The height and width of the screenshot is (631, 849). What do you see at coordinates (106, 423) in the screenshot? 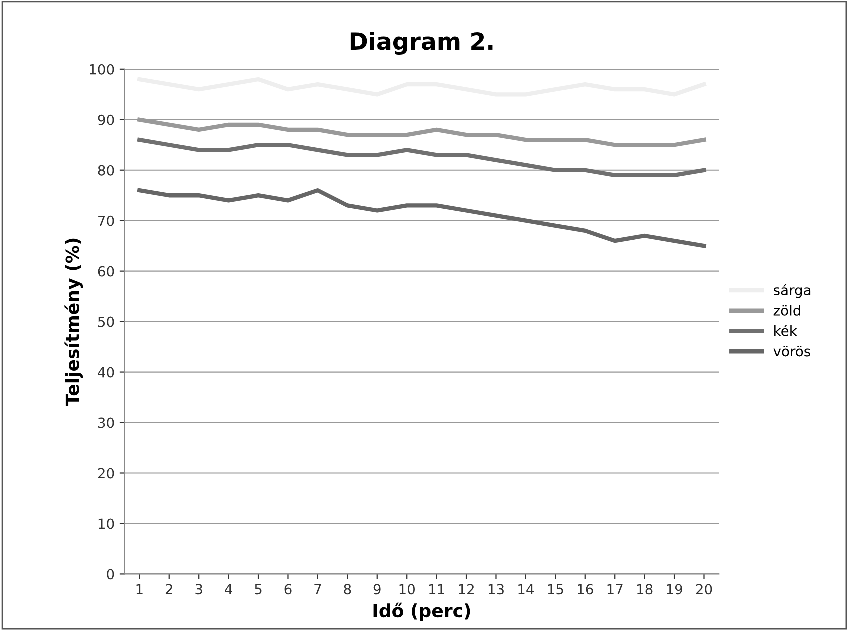
I see `y-tick-label: 30` at bounding box center [106, 423].